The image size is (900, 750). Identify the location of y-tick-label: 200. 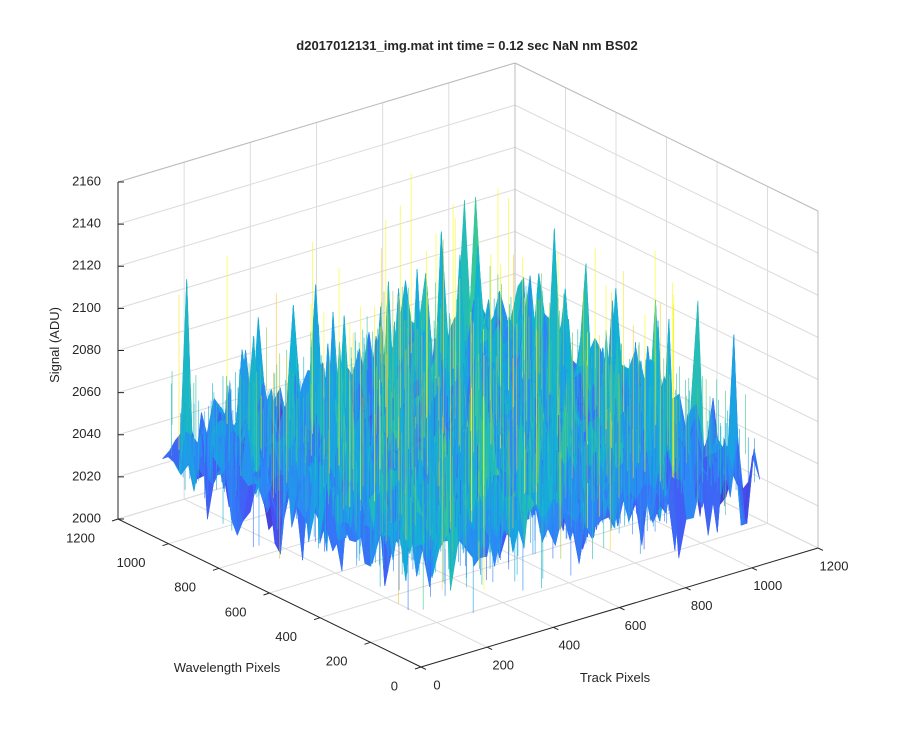
(337, 661).